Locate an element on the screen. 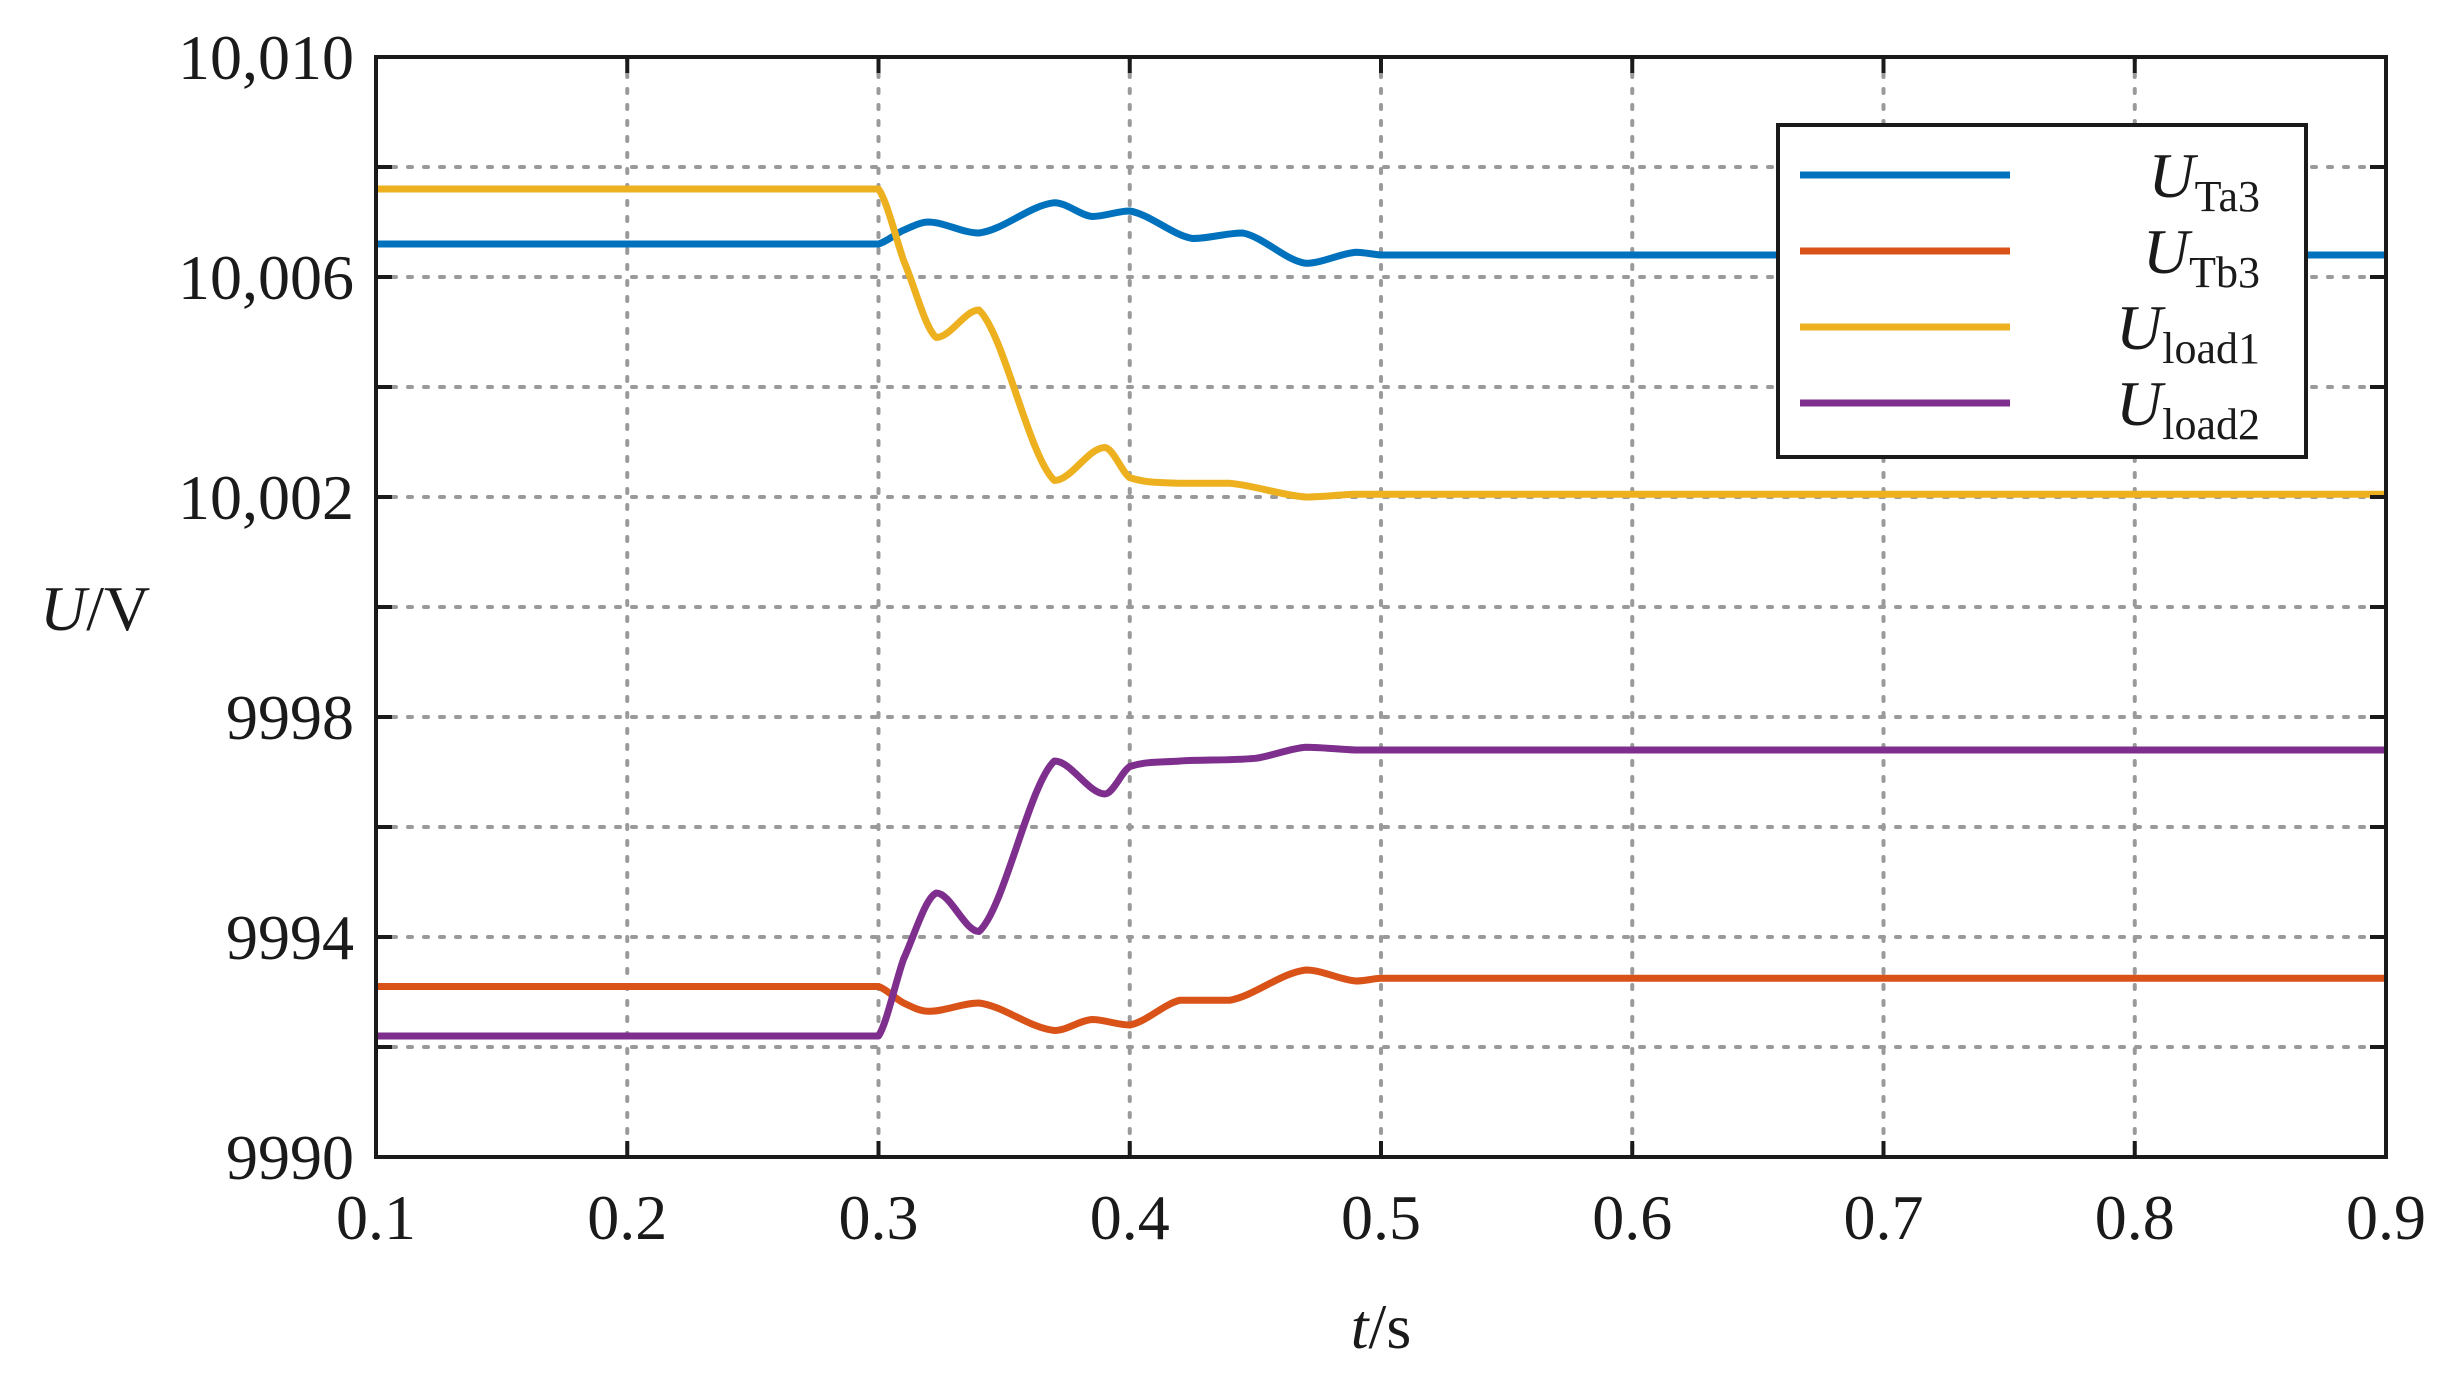 The width and height of the screenshot is (2448, 1382). y-axis-title: U/V is located at coordinates (95, 608).